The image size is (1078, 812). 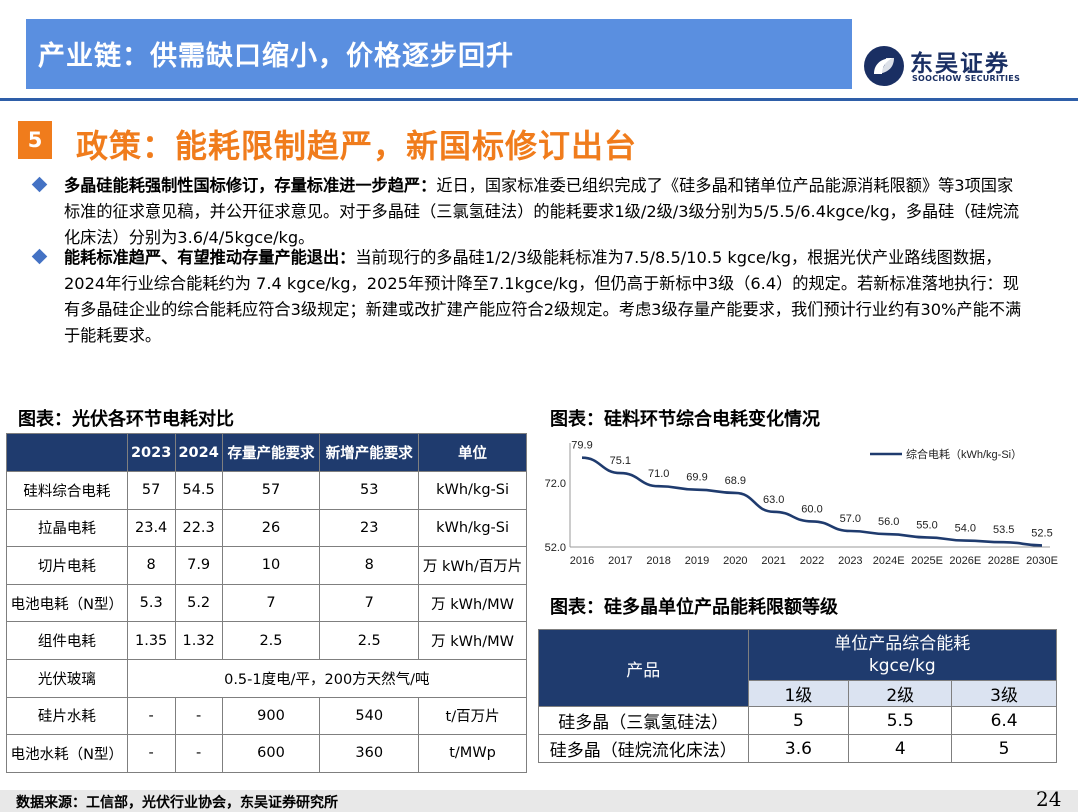 I want to click on x-tick-label: 2016, so click(x=582, y=561).